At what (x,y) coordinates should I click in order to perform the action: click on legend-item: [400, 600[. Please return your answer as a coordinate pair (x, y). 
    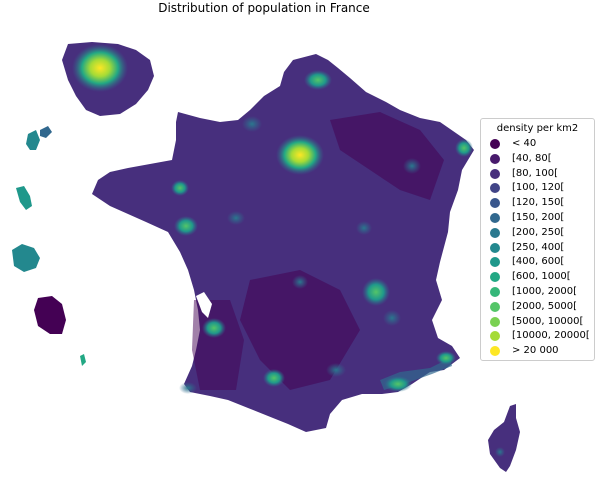
    Looking at the image, I should click on (537, 262).